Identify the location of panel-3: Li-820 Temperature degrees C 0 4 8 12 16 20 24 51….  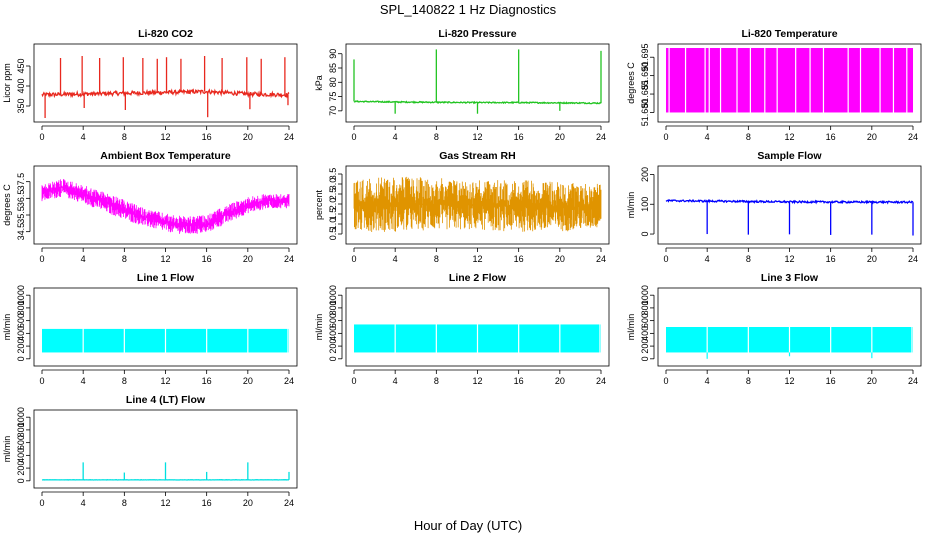
(774, 85).